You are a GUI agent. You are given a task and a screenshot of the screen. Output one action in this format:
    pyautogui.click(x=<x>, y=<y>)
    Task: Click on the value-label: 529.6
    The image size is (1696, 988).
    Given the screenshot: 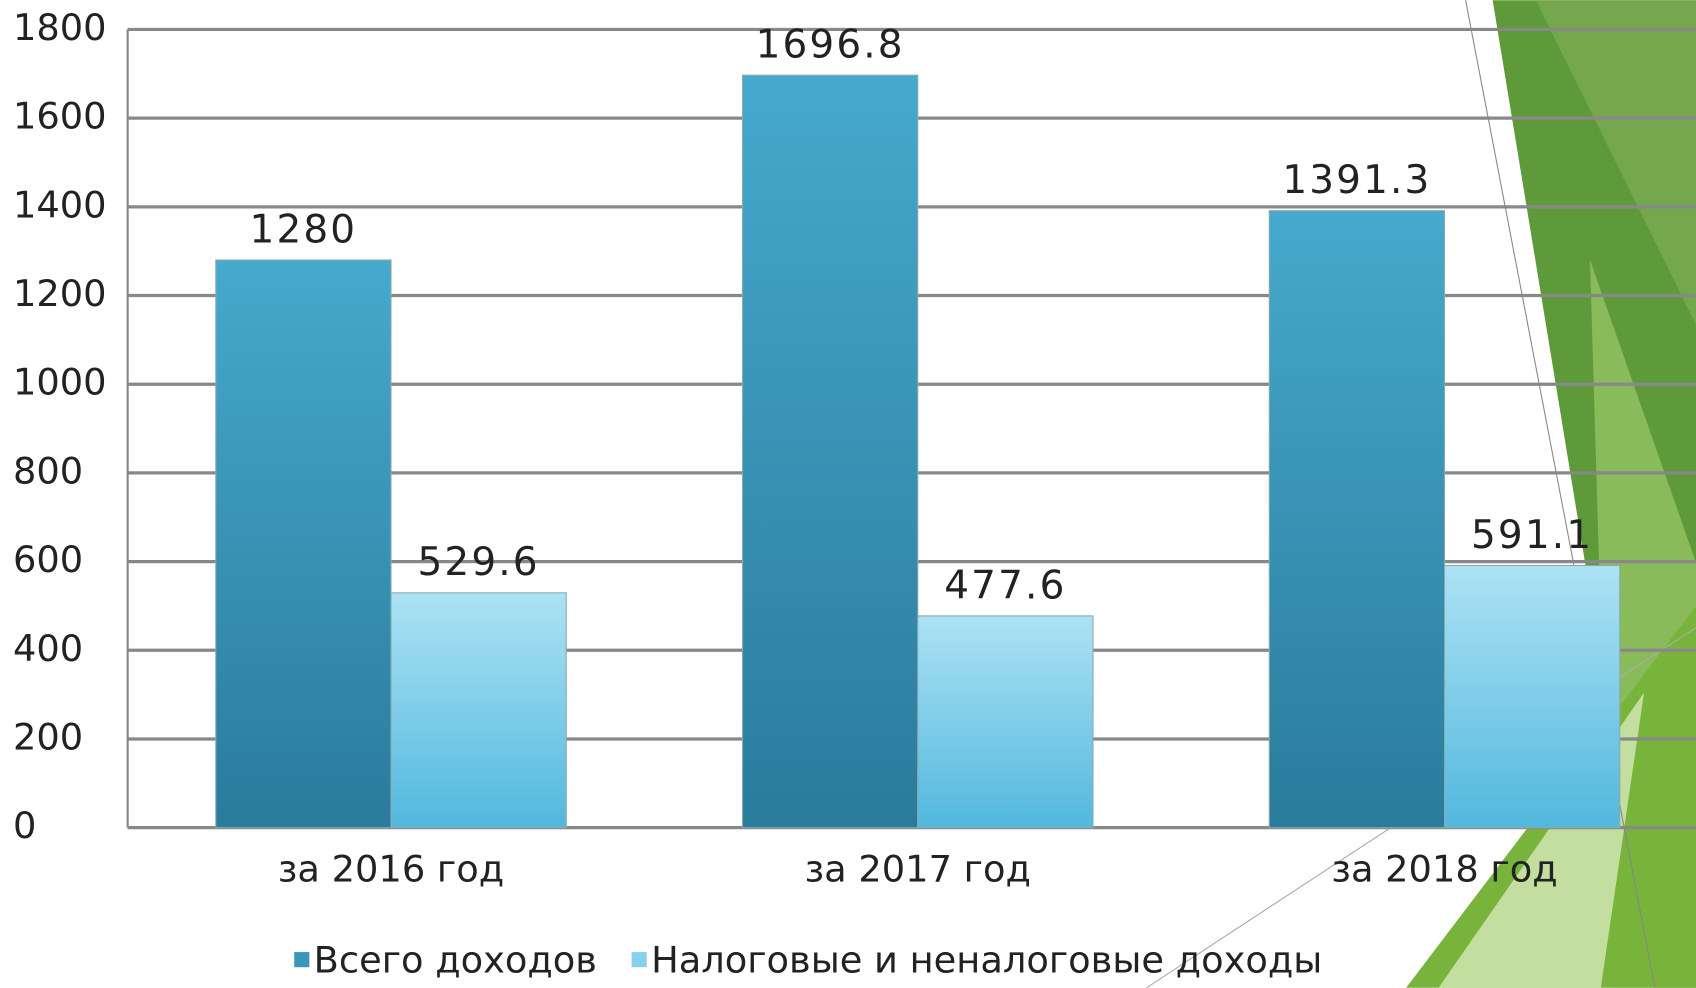 What is the action you would take?
    pyautogui.click(x=478, y=562)
    